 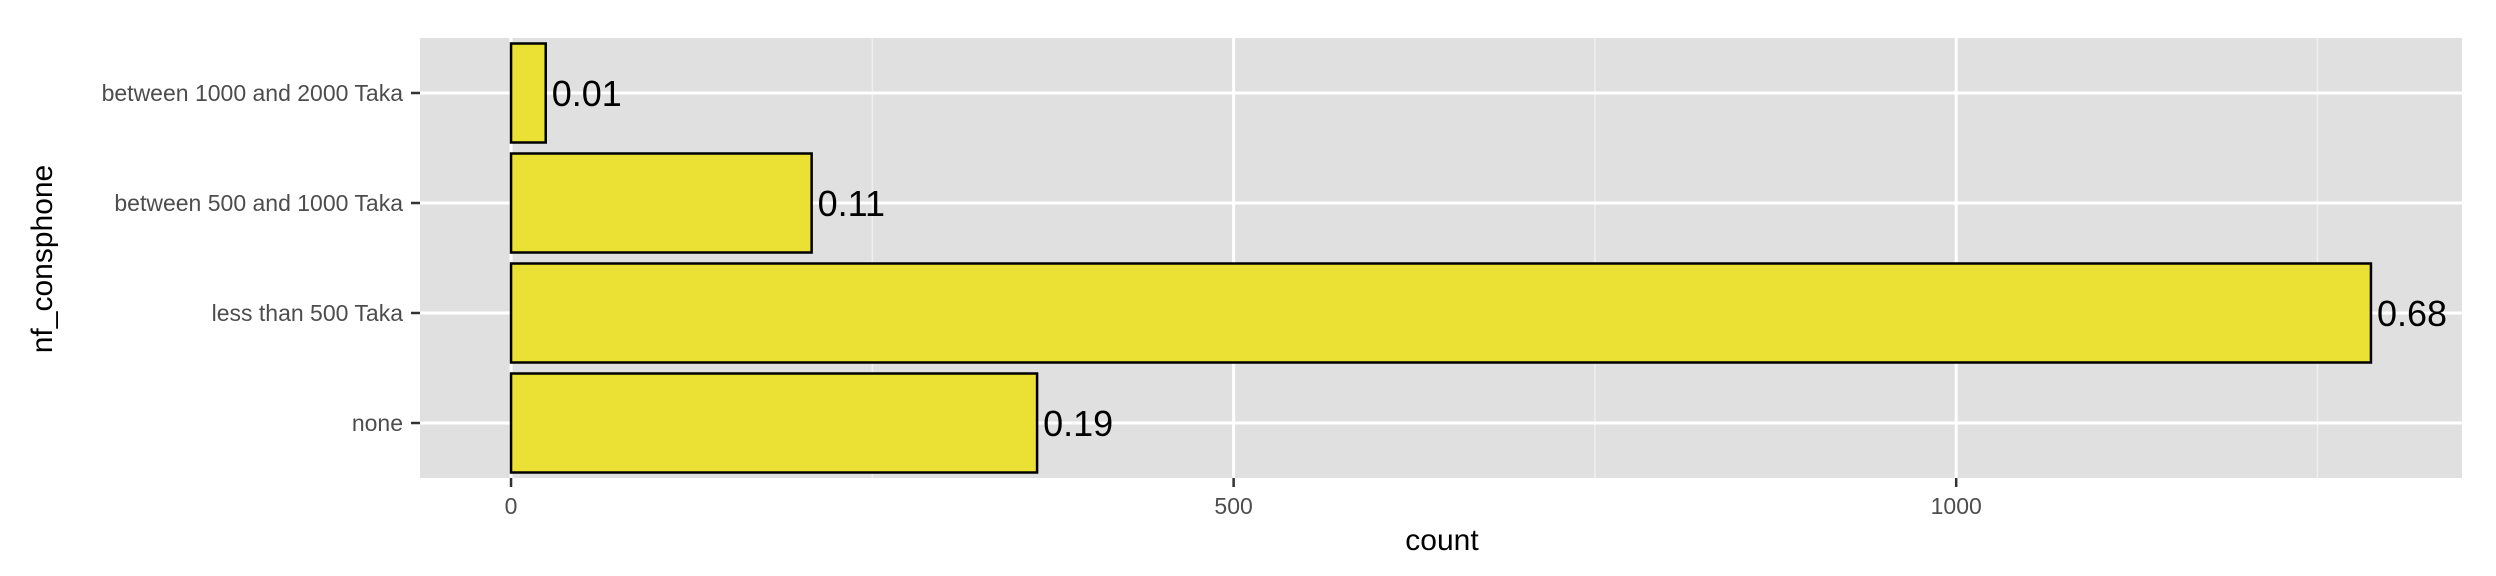 What do you see at coordinates (2412, 313) in the screenshot?
I see `data-label: 0.68` at bounding box center [2412, 313].